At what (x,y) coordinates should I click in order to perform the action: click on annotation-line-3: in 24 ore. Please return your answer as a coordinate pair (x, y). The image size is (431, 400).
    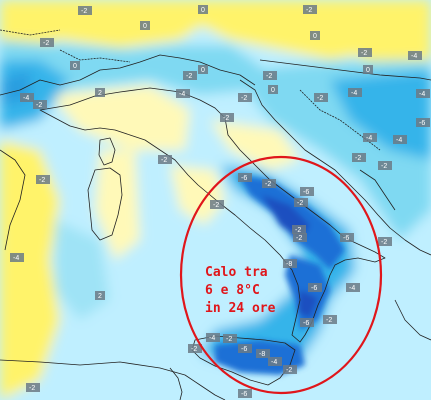
    Looking at the image, I should click on (240, 308).